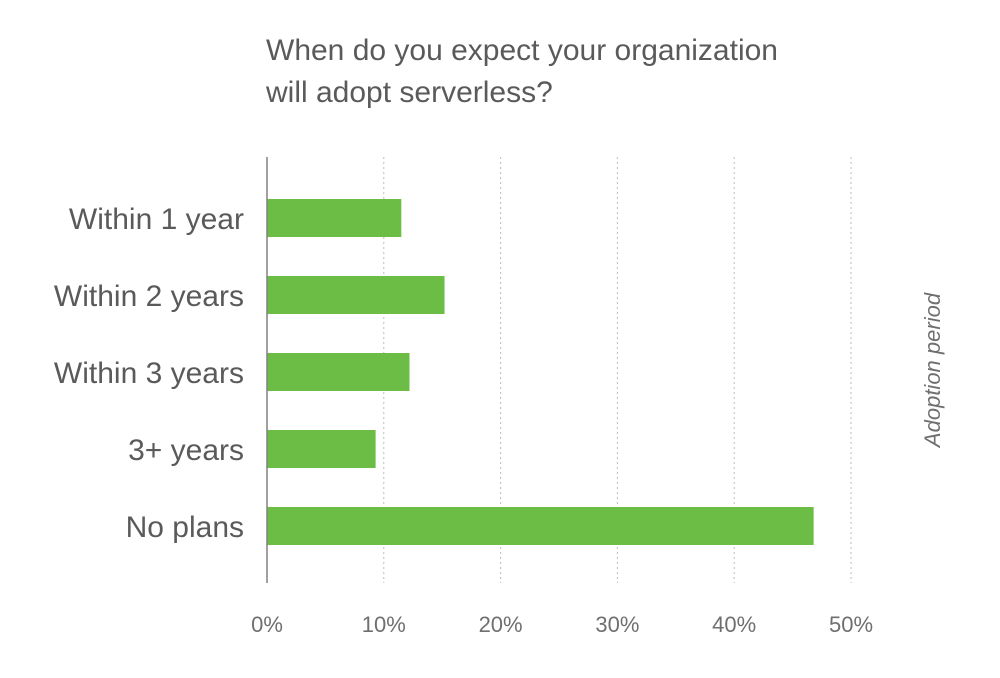 Image resolution: width=1000 pixels, height=678 pixels. What do you see at coordinates (149, 296) in the screenshot?
I see `category-label: Within 2 years` at bounding box center [149, 296].